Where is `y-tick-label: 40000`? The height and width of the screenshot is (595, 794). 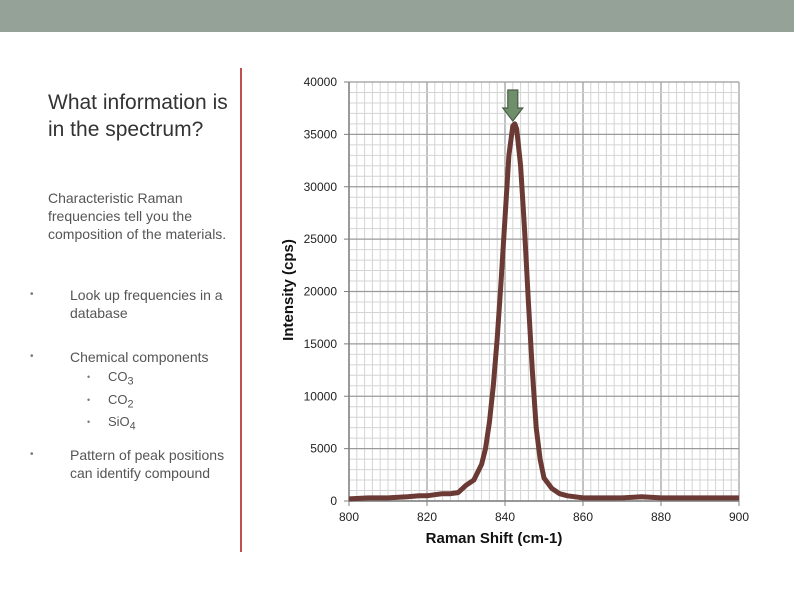
y-tick-label: 40000 is located at coordinates (321, 82).